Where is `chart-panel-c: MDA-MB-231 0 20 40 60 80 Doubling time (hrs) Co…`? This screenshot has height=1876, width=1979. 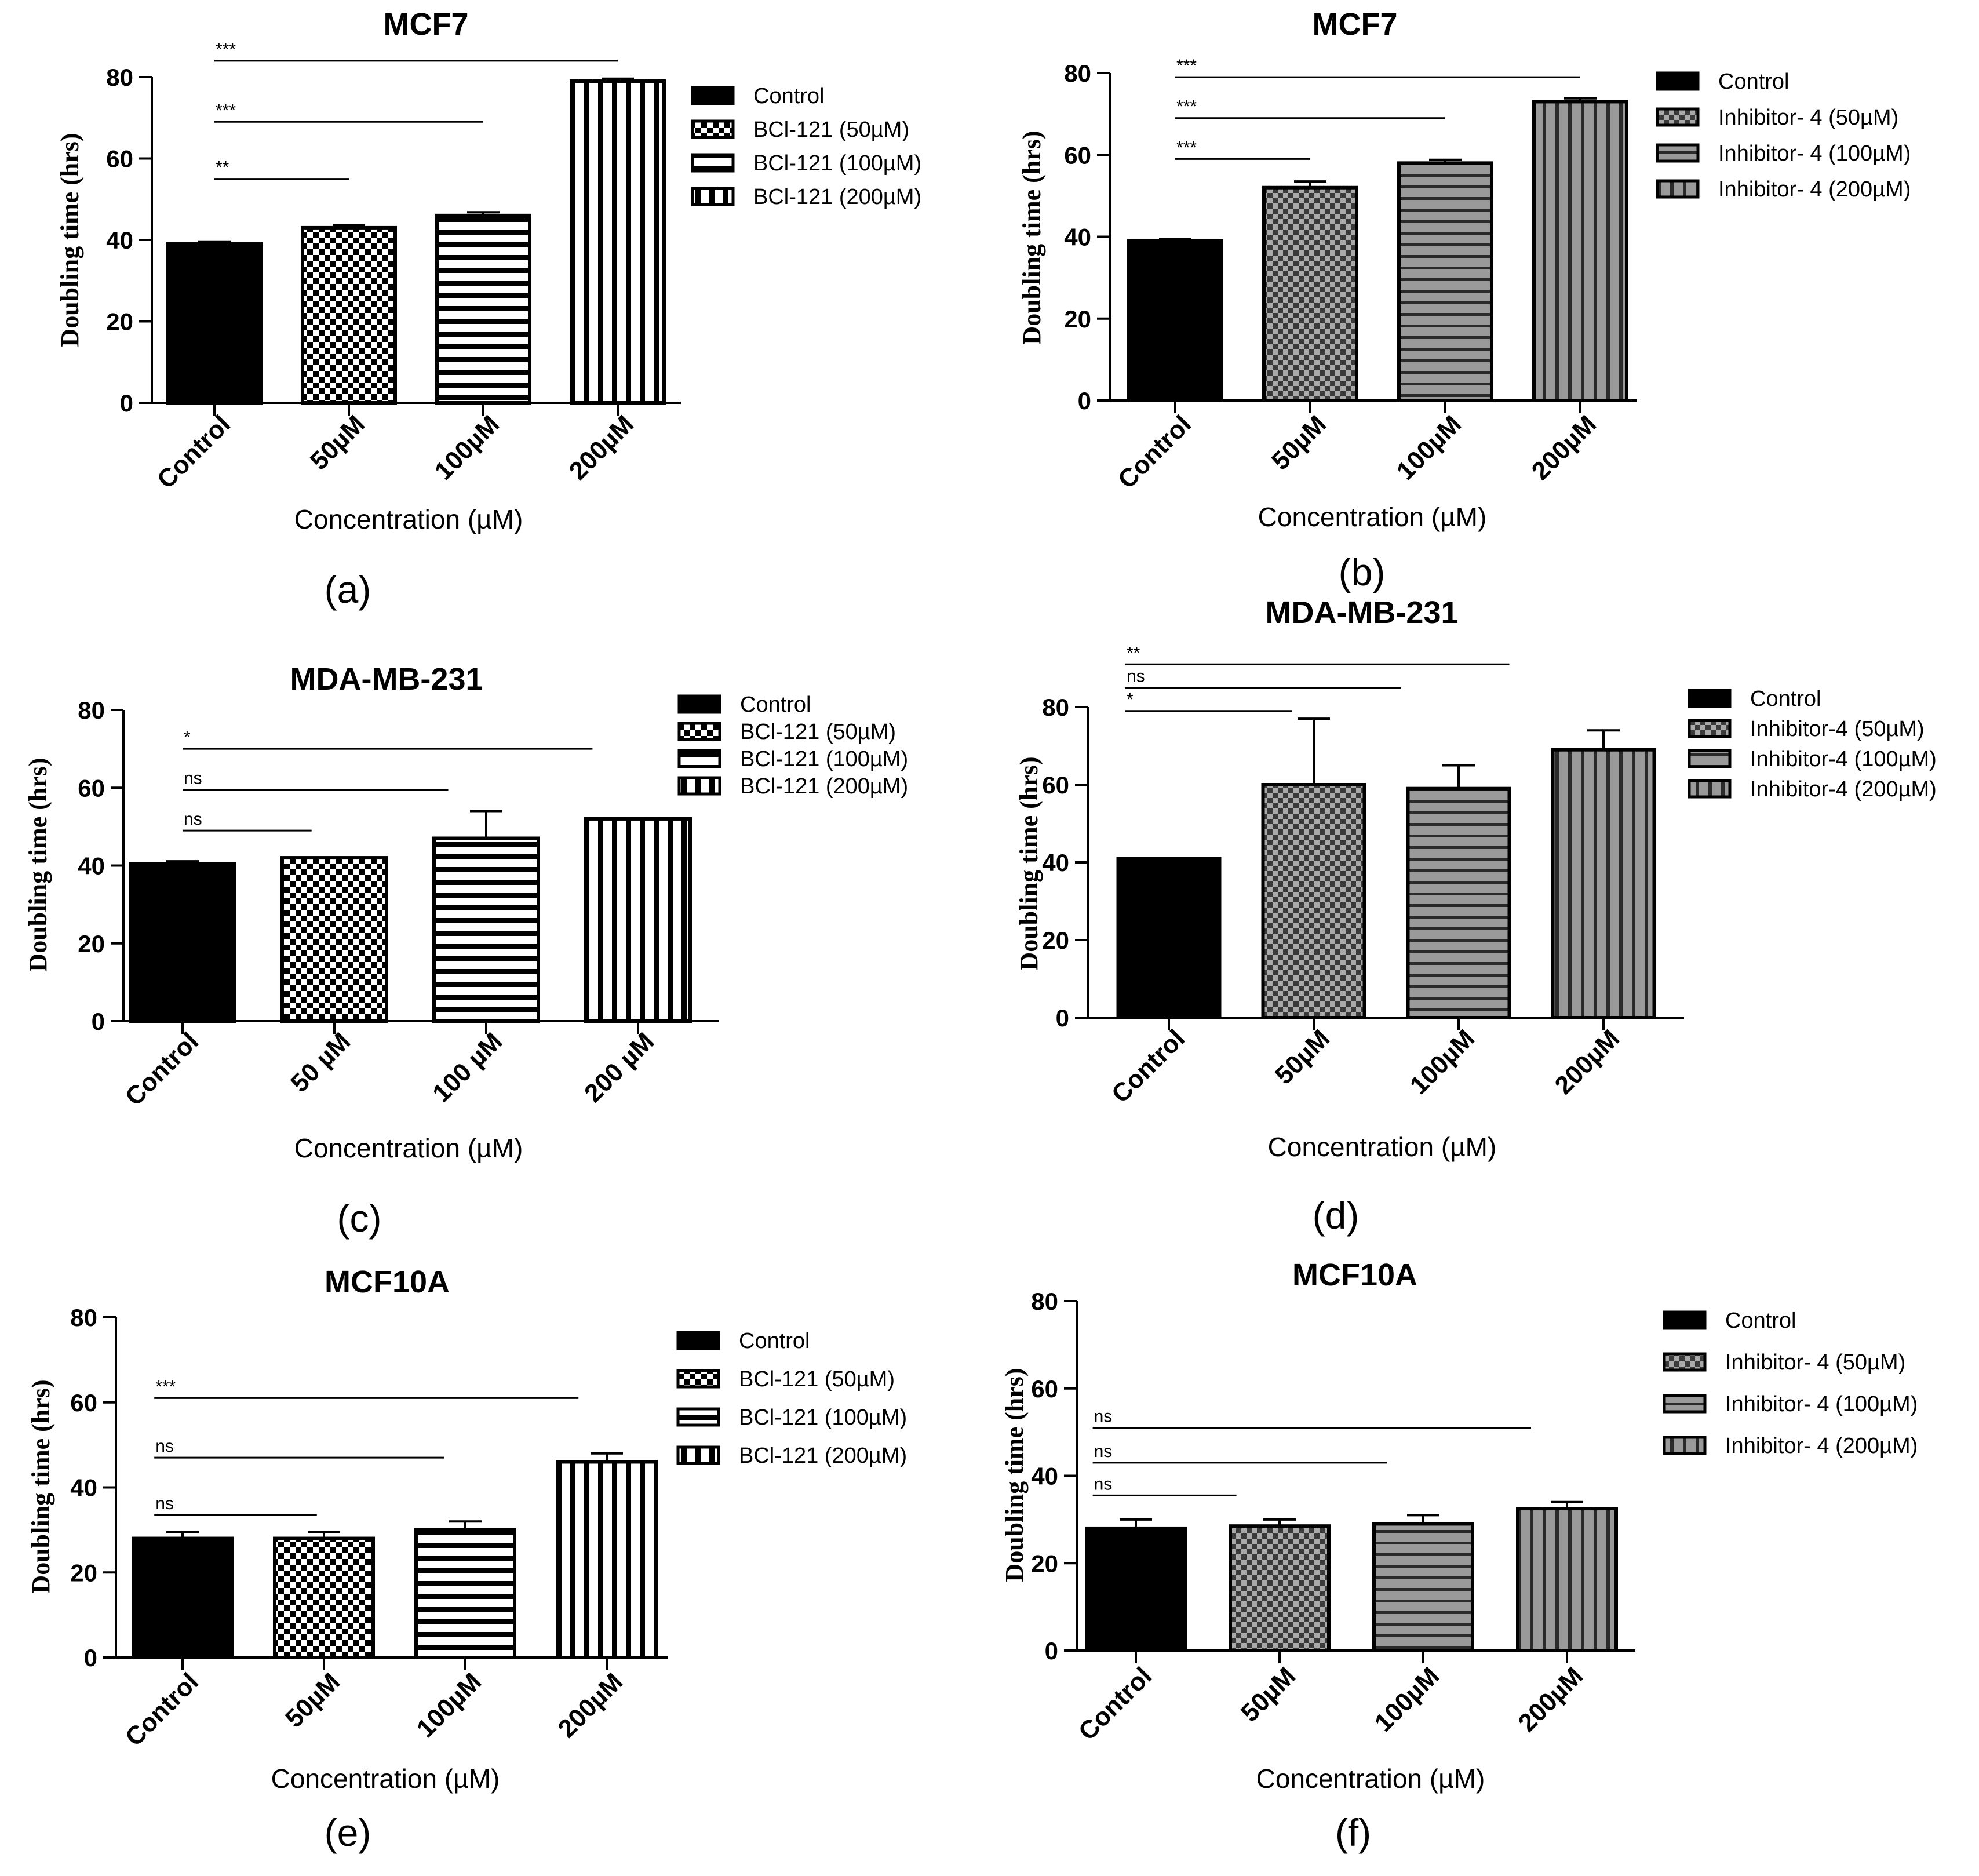
chart-panel-c: MDA-MB-231 0 20 40 60 80 Doubling time (hrs) Co… is located at coordinates (466, 912).